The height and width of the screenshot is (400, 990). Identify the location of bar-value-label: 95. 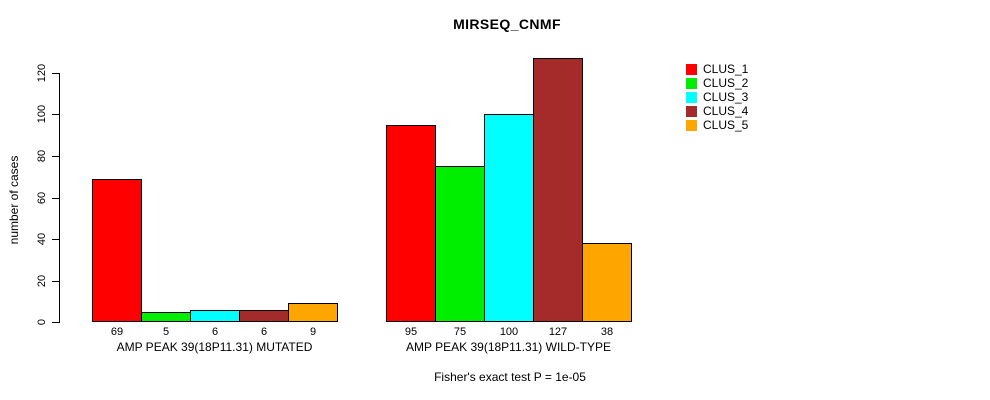
(411, 332).